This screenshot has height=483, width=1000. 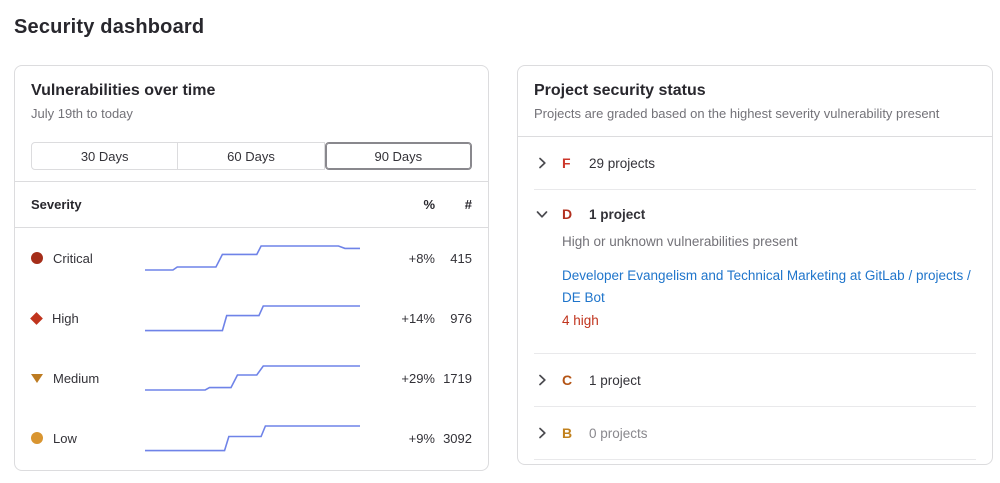 I want to click on trend-percent: +9%, so click(x=421, y=438).